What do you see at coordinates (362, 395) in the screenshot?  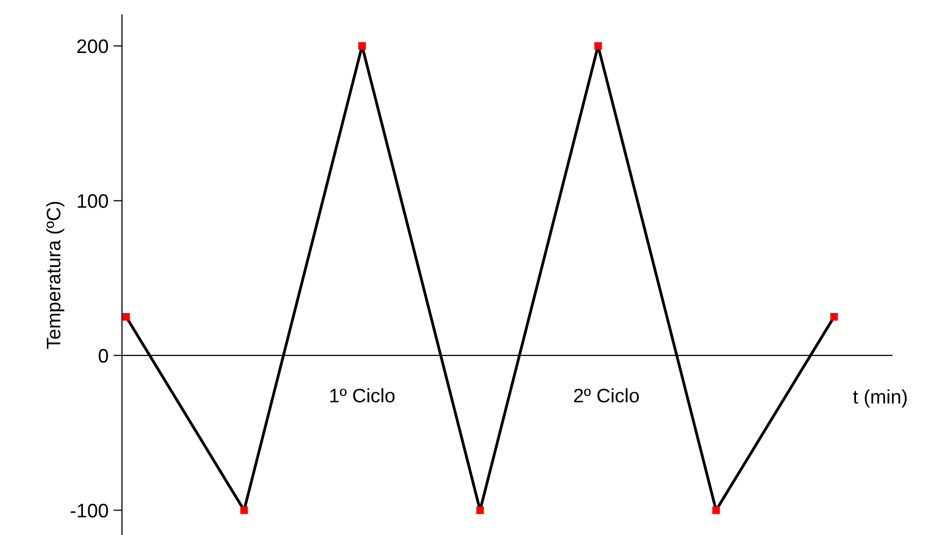 I see `annotation: 1º Ciclo` at bounding box center [362, 395].